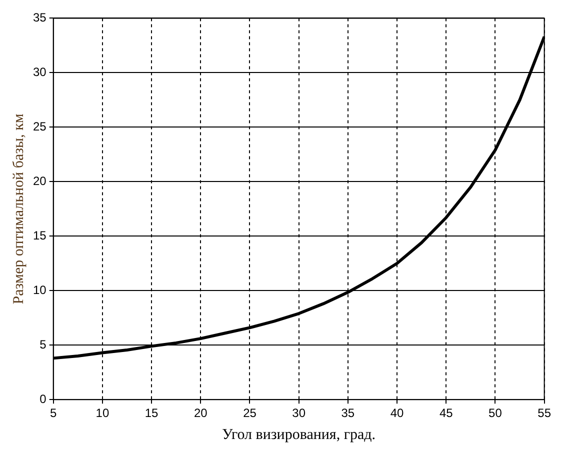 The width and height of the screenshot is (562, 454). Describe the element at coordinates (43, 399) in the screenshot. I see `y-tick-label: 0` at that location.